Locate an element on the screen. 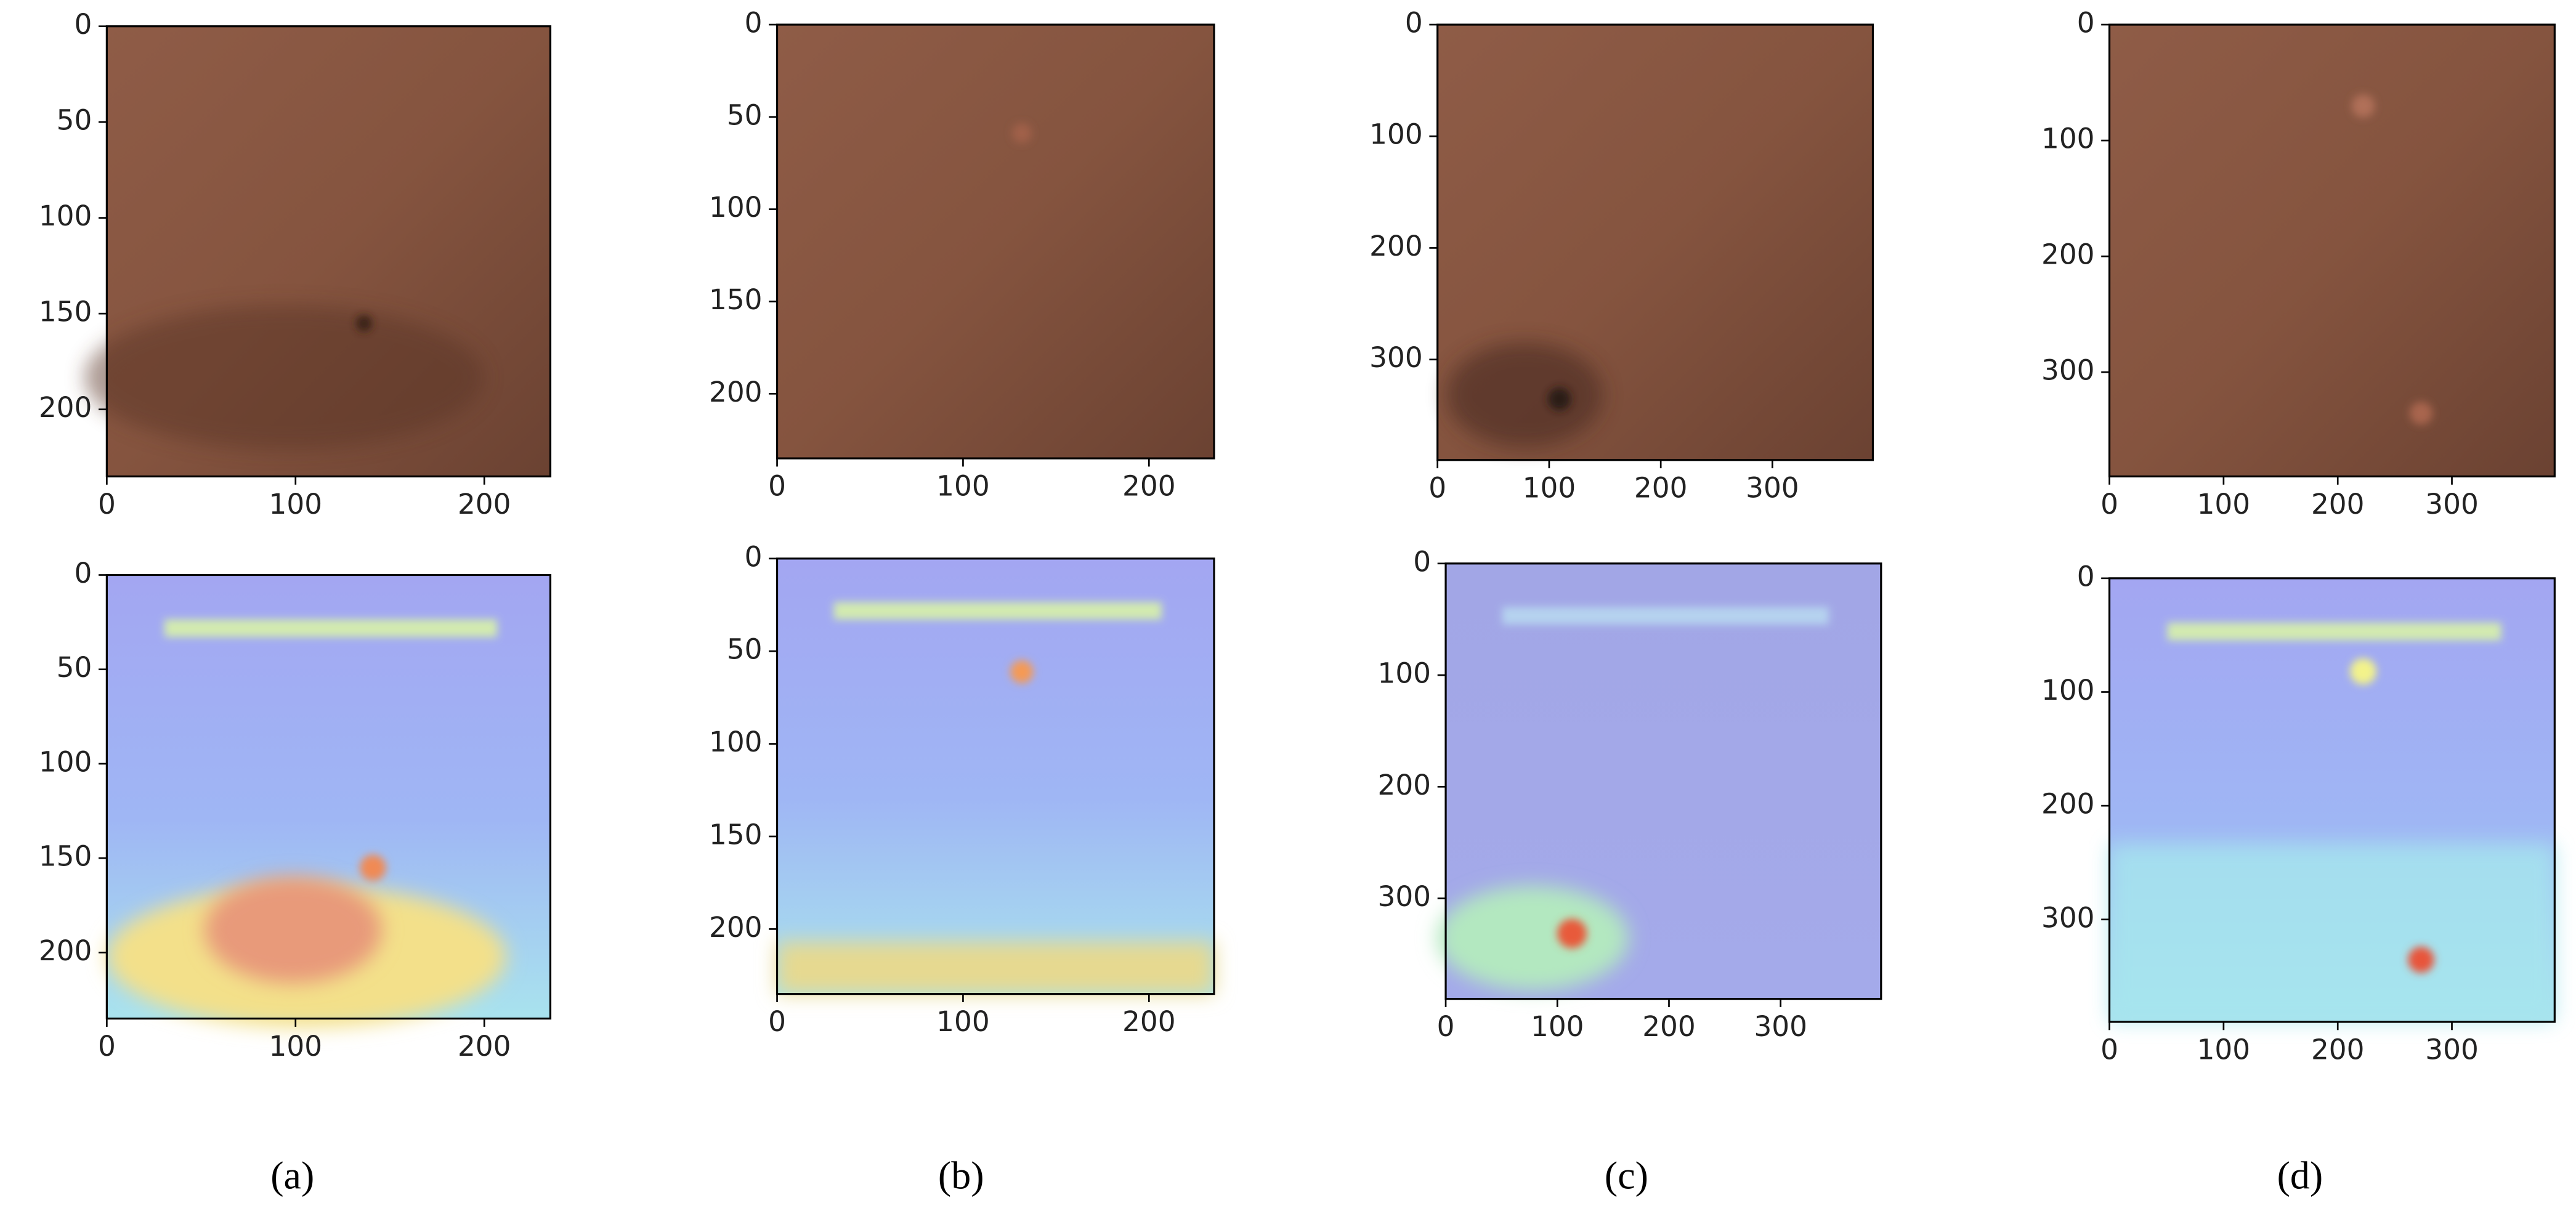 The image size is (2576, 1219). caption: (c) is located at coordinates (1627, 1175).